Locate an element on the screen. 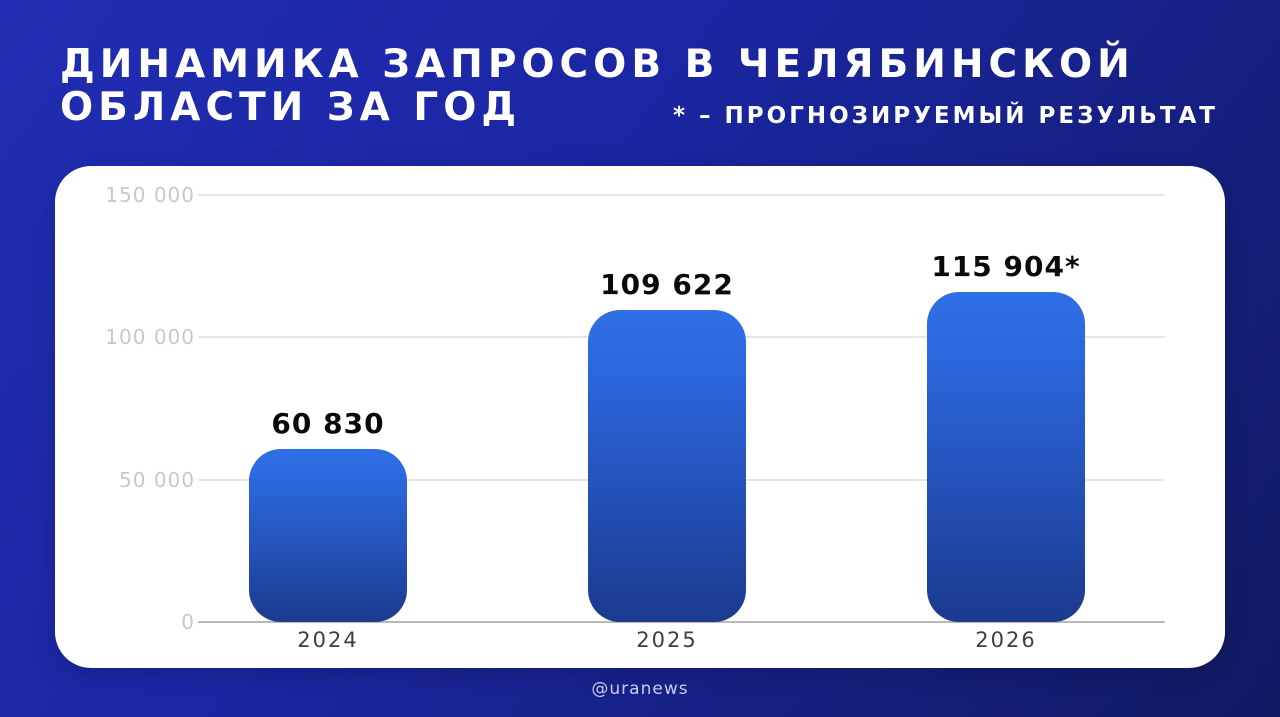  x-axis-label-2026: 2026 is located at coordinates (1006, 640).